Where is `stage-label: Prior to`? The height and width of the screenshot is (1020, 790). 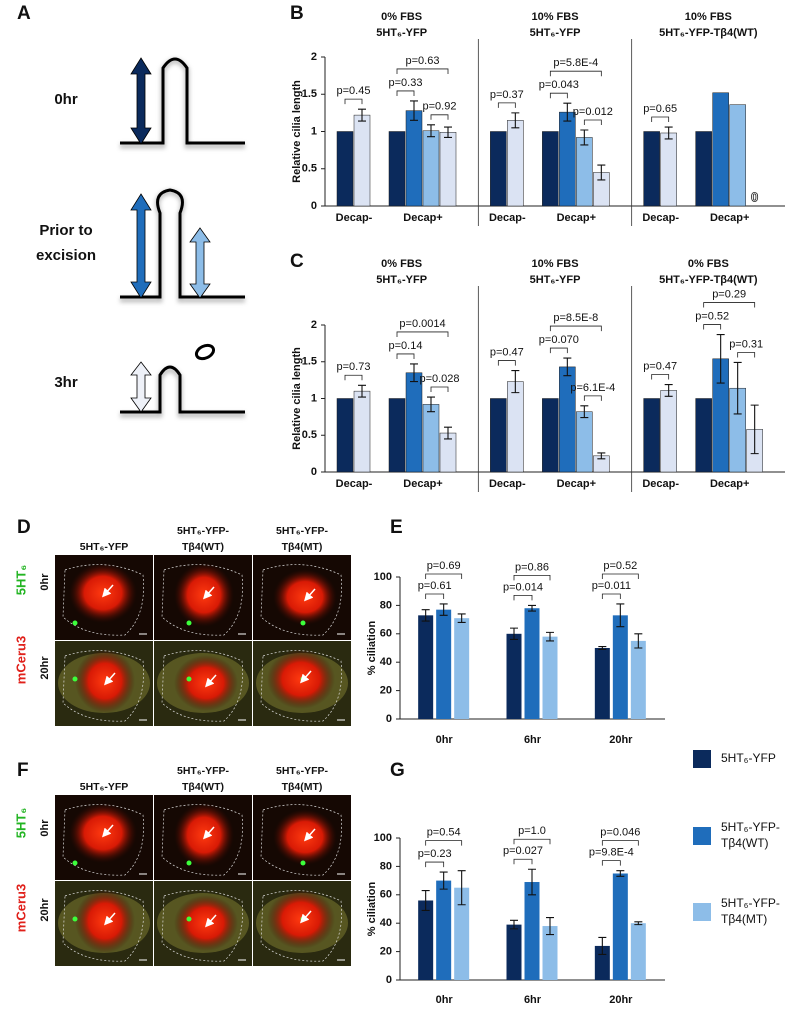 stage-label: Prior to is located at coordinates (65, 230).